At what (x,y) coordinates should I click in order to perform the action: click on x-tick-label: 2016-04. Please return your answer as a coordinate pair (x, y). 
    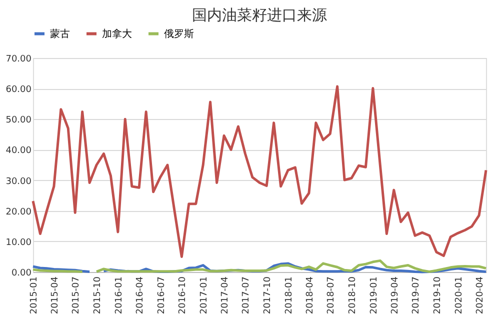
    Looking at the image, I should click on (141, 295).